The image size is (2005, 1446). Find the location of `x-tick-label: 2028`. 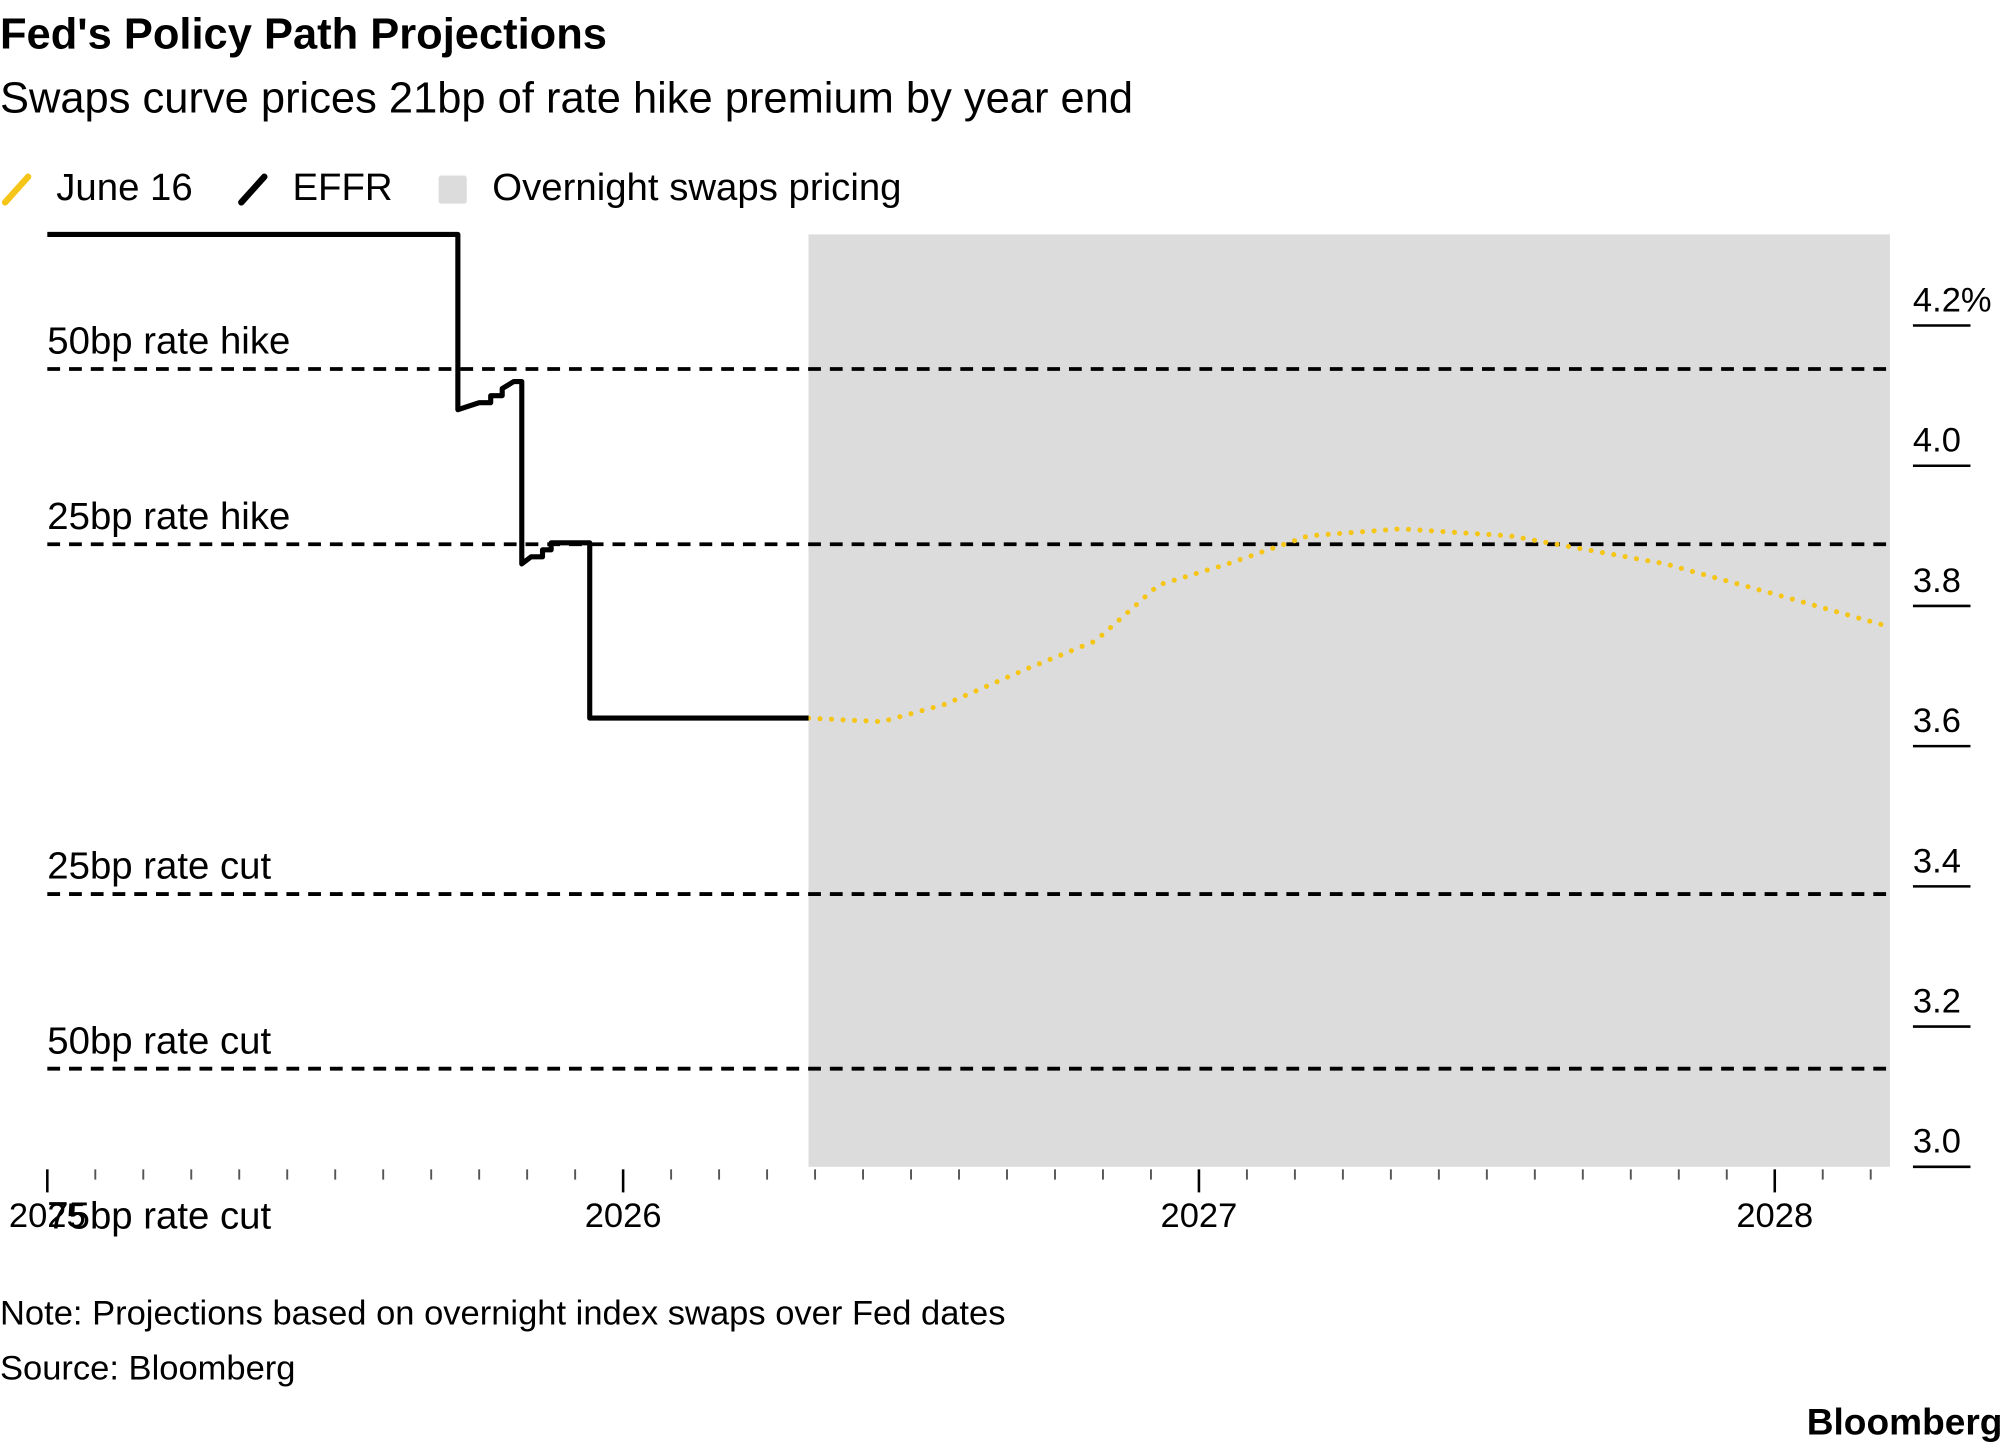

x-tick-label: 2028 is located at coordinates (1774, 1216).